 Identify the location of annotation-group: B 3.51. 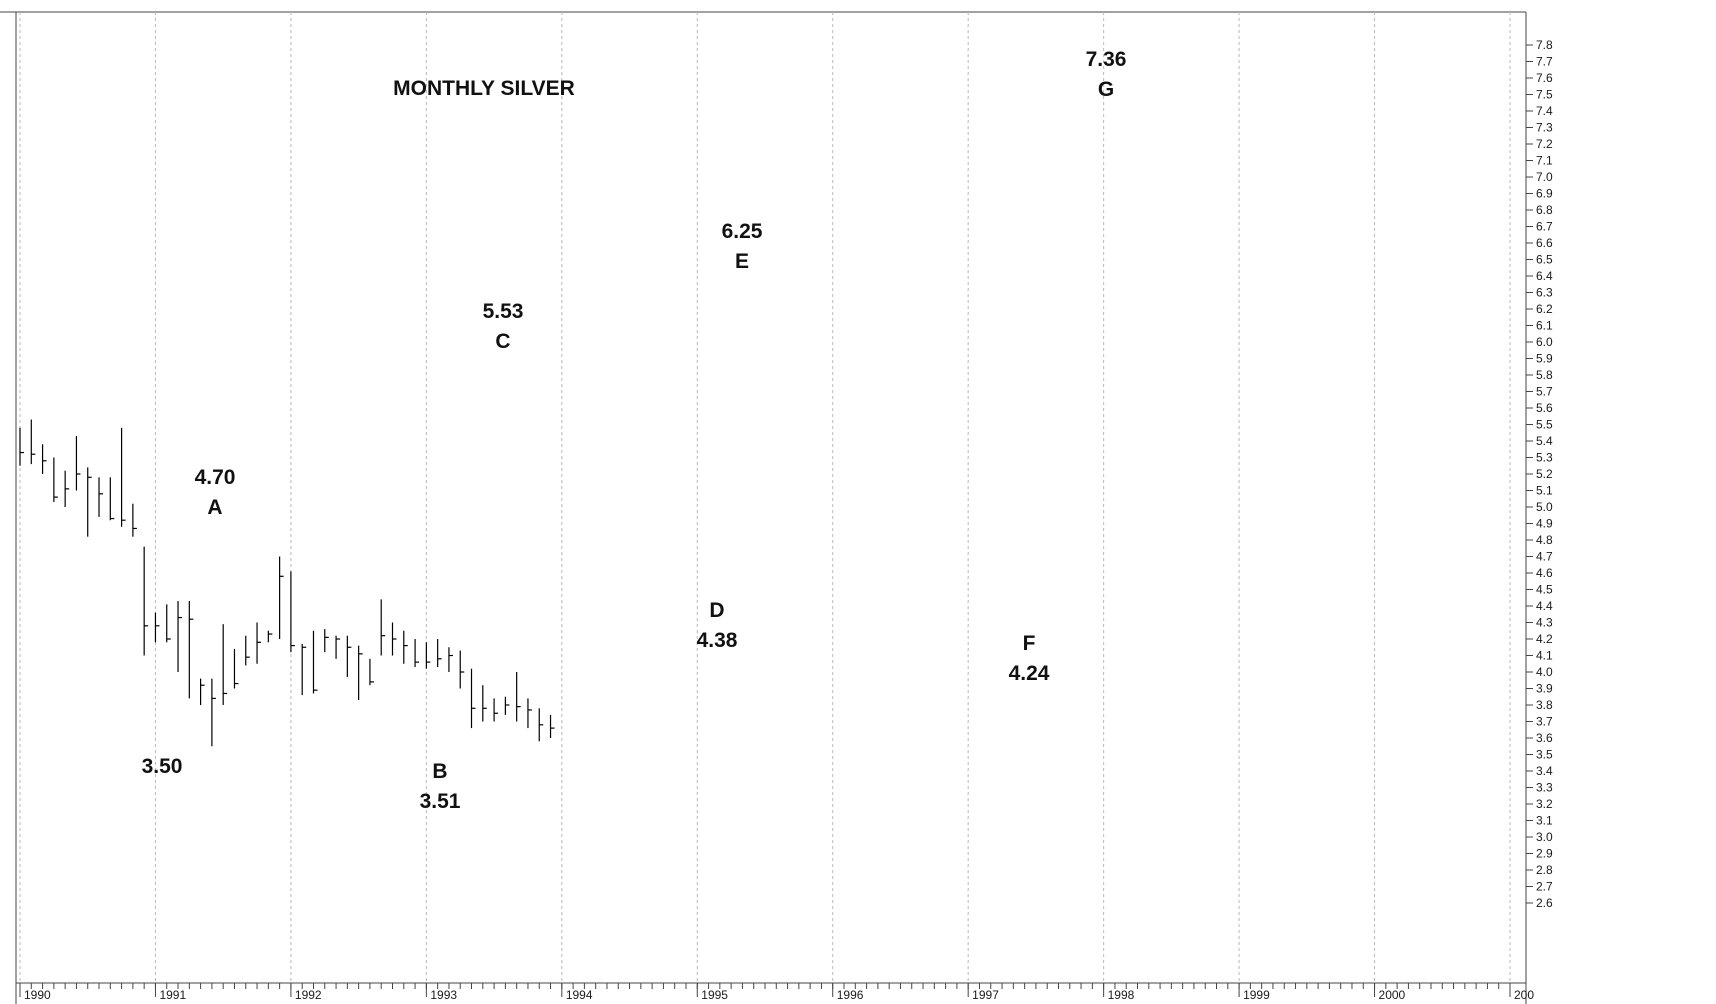
(440, 786).